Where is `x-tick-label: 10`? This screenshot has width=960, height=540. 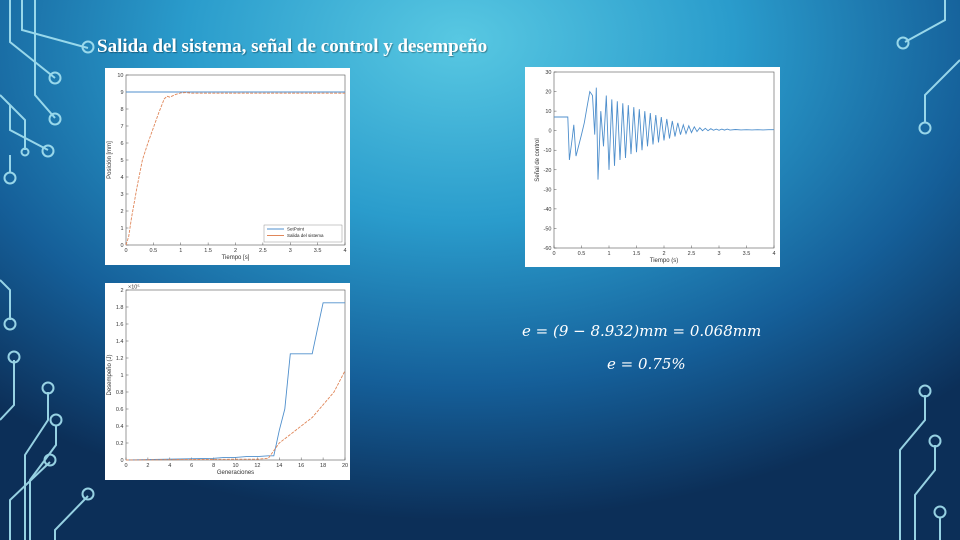 x-tick-label: 10 is located at coordinates (235, 466).